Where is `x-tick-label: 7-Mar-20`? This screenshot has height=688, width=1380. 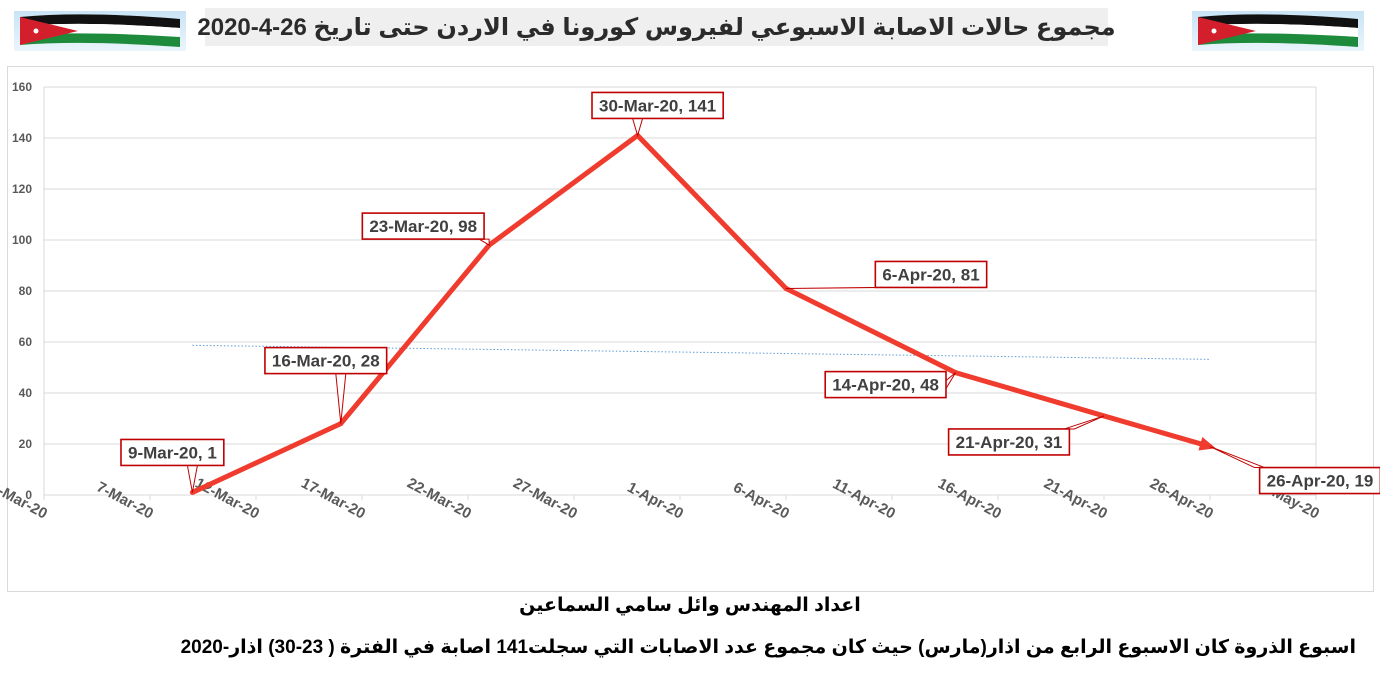 x-tick-label: 7-Mar-20 is located at coordinates (125, 501).